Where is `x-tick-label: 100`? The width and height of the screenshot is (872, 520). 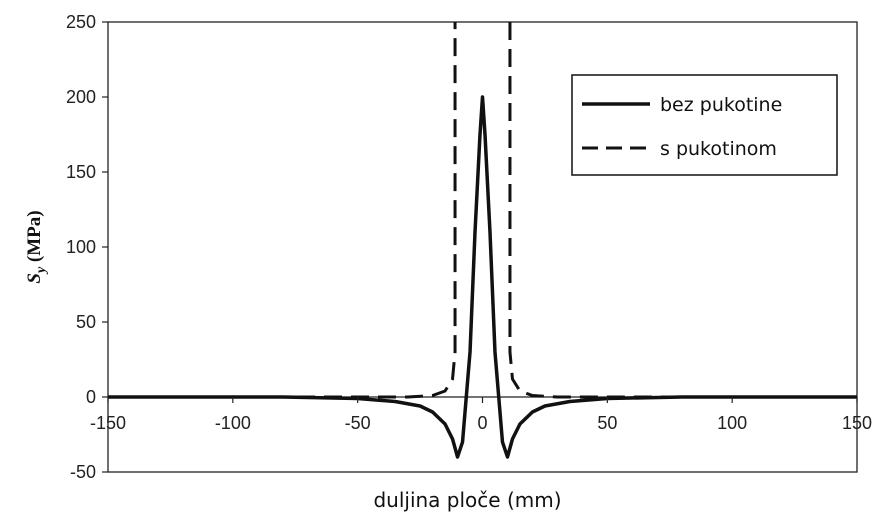 x-tick-label: 100 is located at coordinates (732, 423).